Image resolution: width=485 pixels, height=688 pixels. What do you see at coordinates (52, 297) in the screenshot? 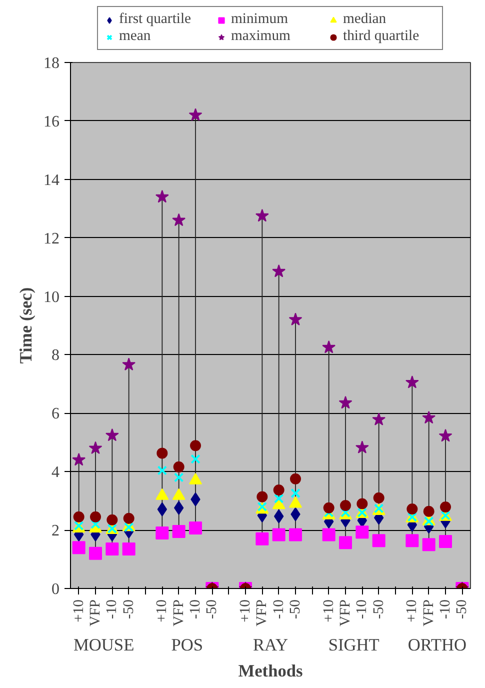
I see `y-tick-label: 10` at bounding box center [52, 297].